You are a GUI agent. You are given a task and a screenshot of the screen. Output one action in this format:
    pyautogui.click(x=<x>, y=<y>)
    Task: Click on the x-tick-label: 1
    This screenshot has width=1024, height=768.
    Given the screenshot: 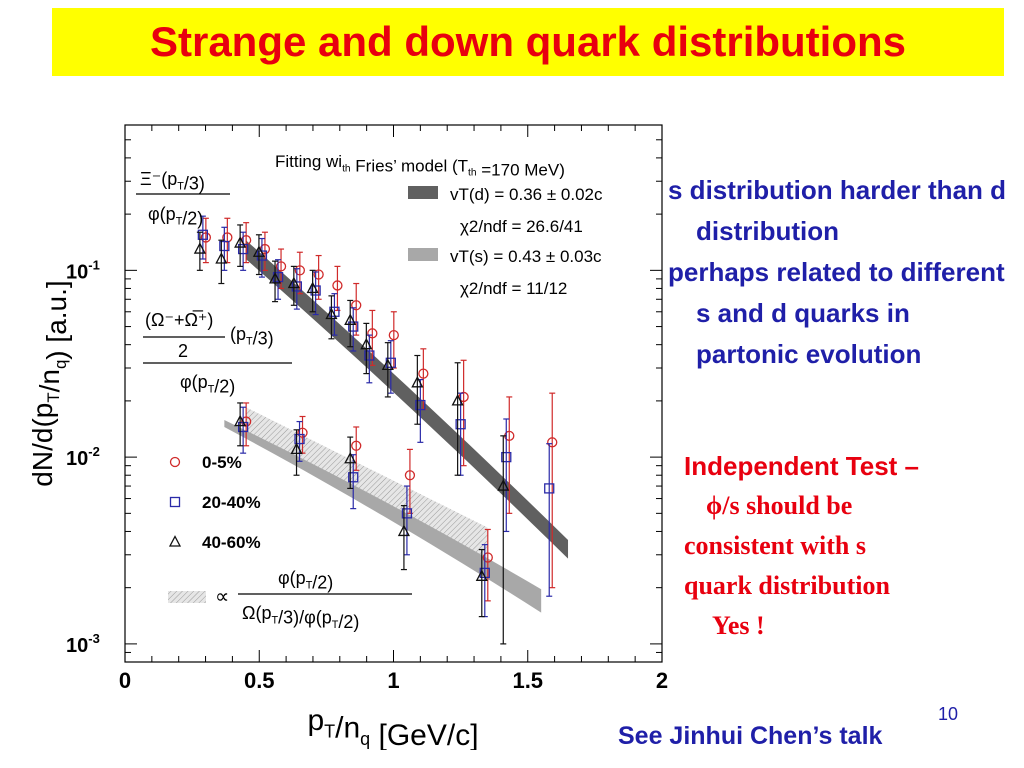 What is the action you would take?
    pyautogui.click(x=393, y=680)
    